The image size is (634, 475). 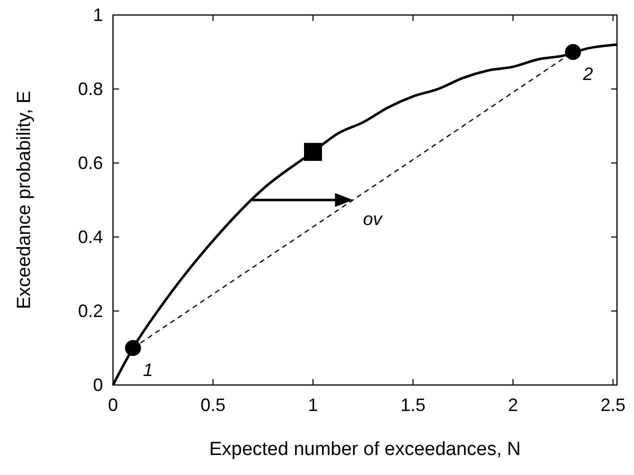 I want to click on x-tick-label: 1.5, so click(x=413, y=405).